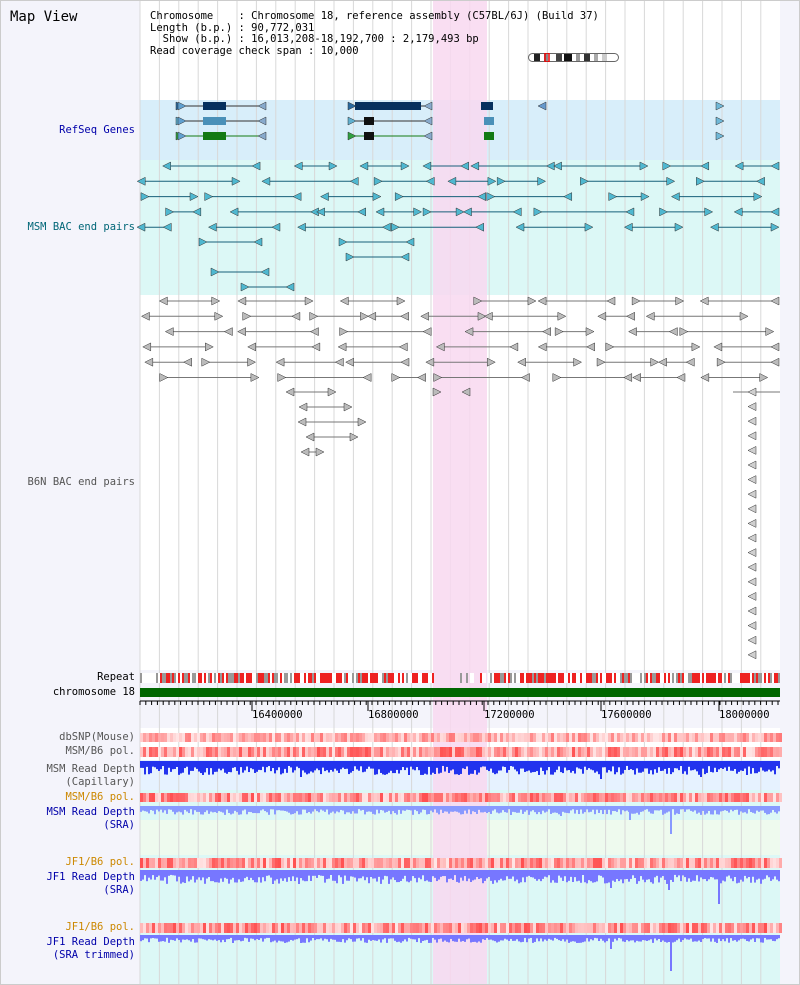 This screenshot has height=985, width=800. What do you see at coordinates (100, 862) in the screenshot?
I see `jf1-b6-pol-label: JF1/B6 pol.` at bounding box center [100, 862].